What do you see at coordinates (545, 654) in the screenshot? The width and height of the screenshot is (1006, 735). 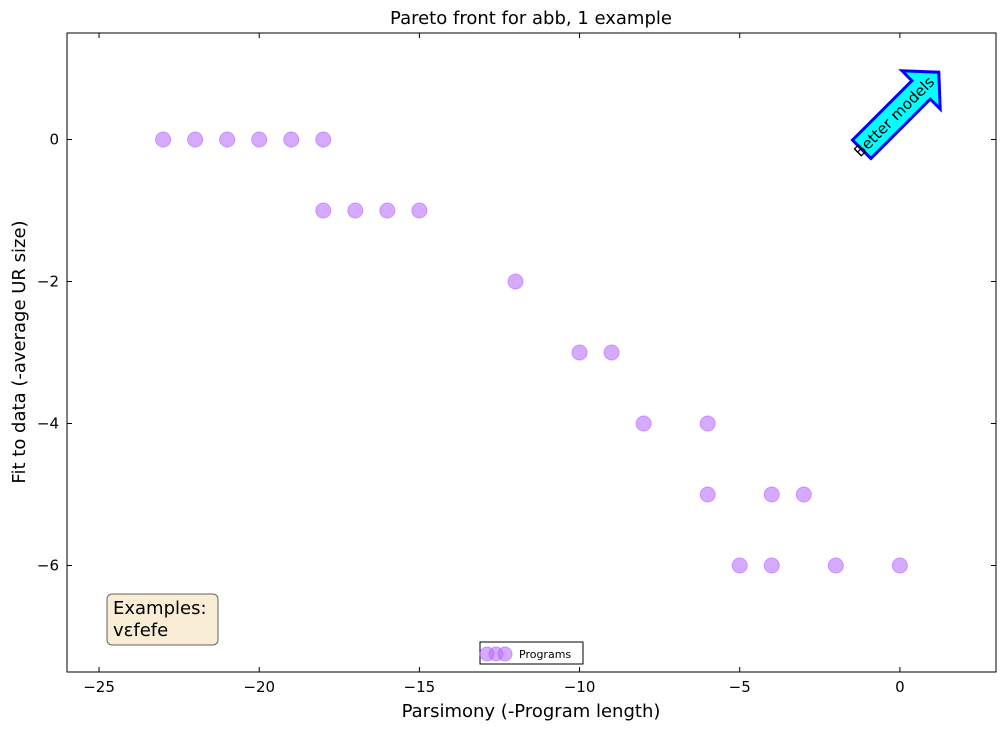 I see `legend-label: Programs` at bounding box center [545, 654].